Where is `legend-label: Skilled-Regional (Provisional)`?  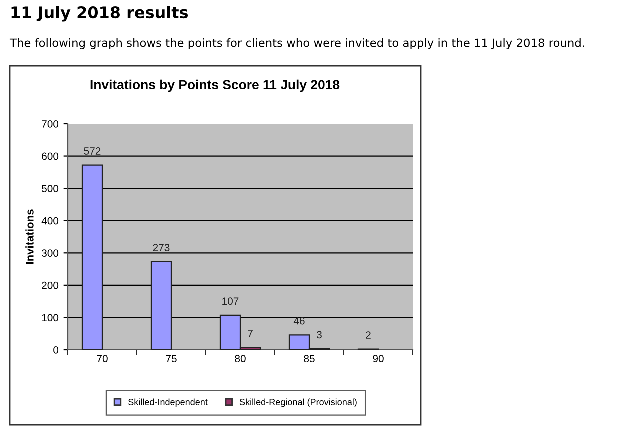 legend-label: Skilled-Regional (Provisional) is located at coordinates (298, 403).